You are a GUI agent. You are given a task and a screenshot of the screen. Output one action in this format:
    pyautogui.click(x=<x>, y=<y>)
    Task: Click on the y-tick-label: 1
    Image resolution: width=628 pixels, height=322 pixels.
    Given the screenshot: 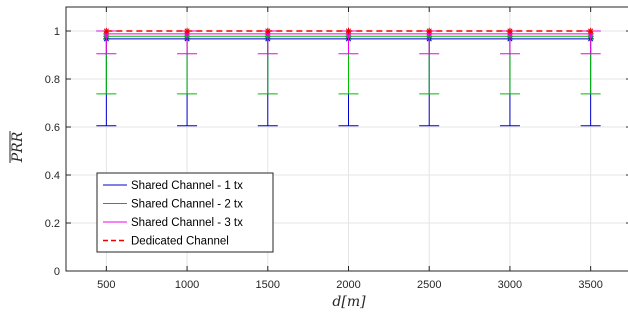 What is the action you would take?
    pyautogui.click(x=57, y=32)
    